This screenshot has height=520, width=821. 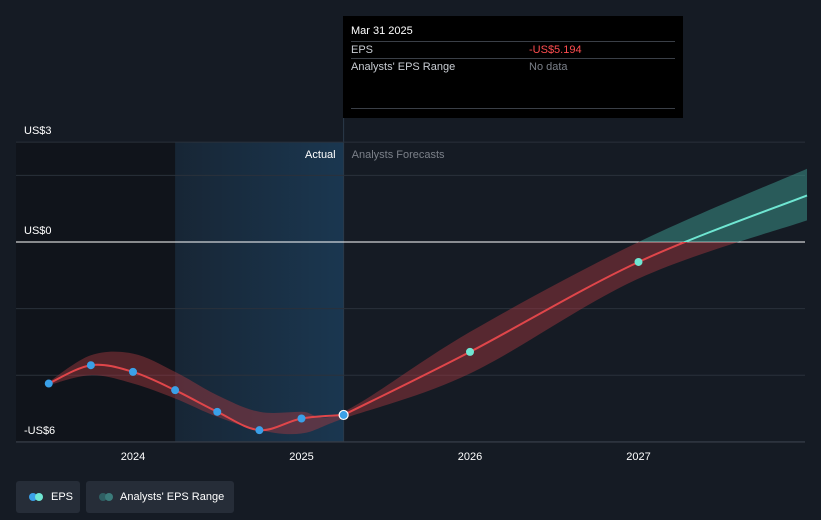 What do you see at coordinates (513, 50) in the screenshot?
I see `tooltip-eps-row: EPS -US$5.194` at bounding box center [513, 50].